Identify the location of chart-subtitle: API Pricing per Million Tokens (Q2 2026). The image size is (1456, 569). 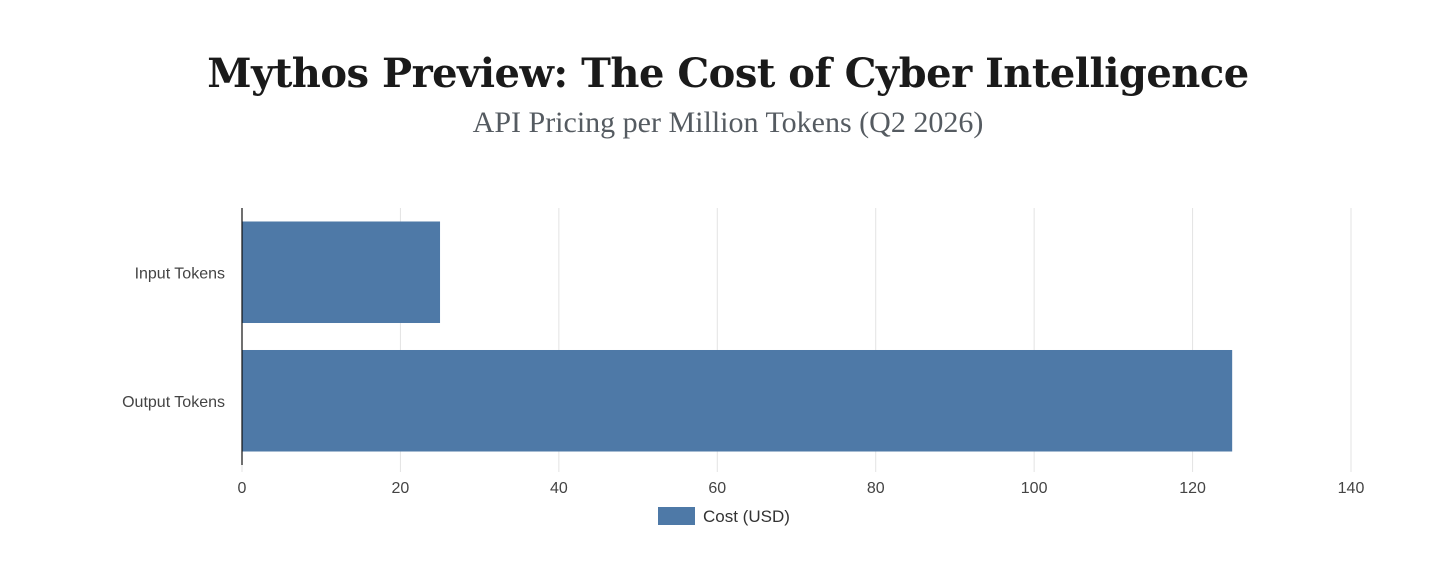
(728, 122).